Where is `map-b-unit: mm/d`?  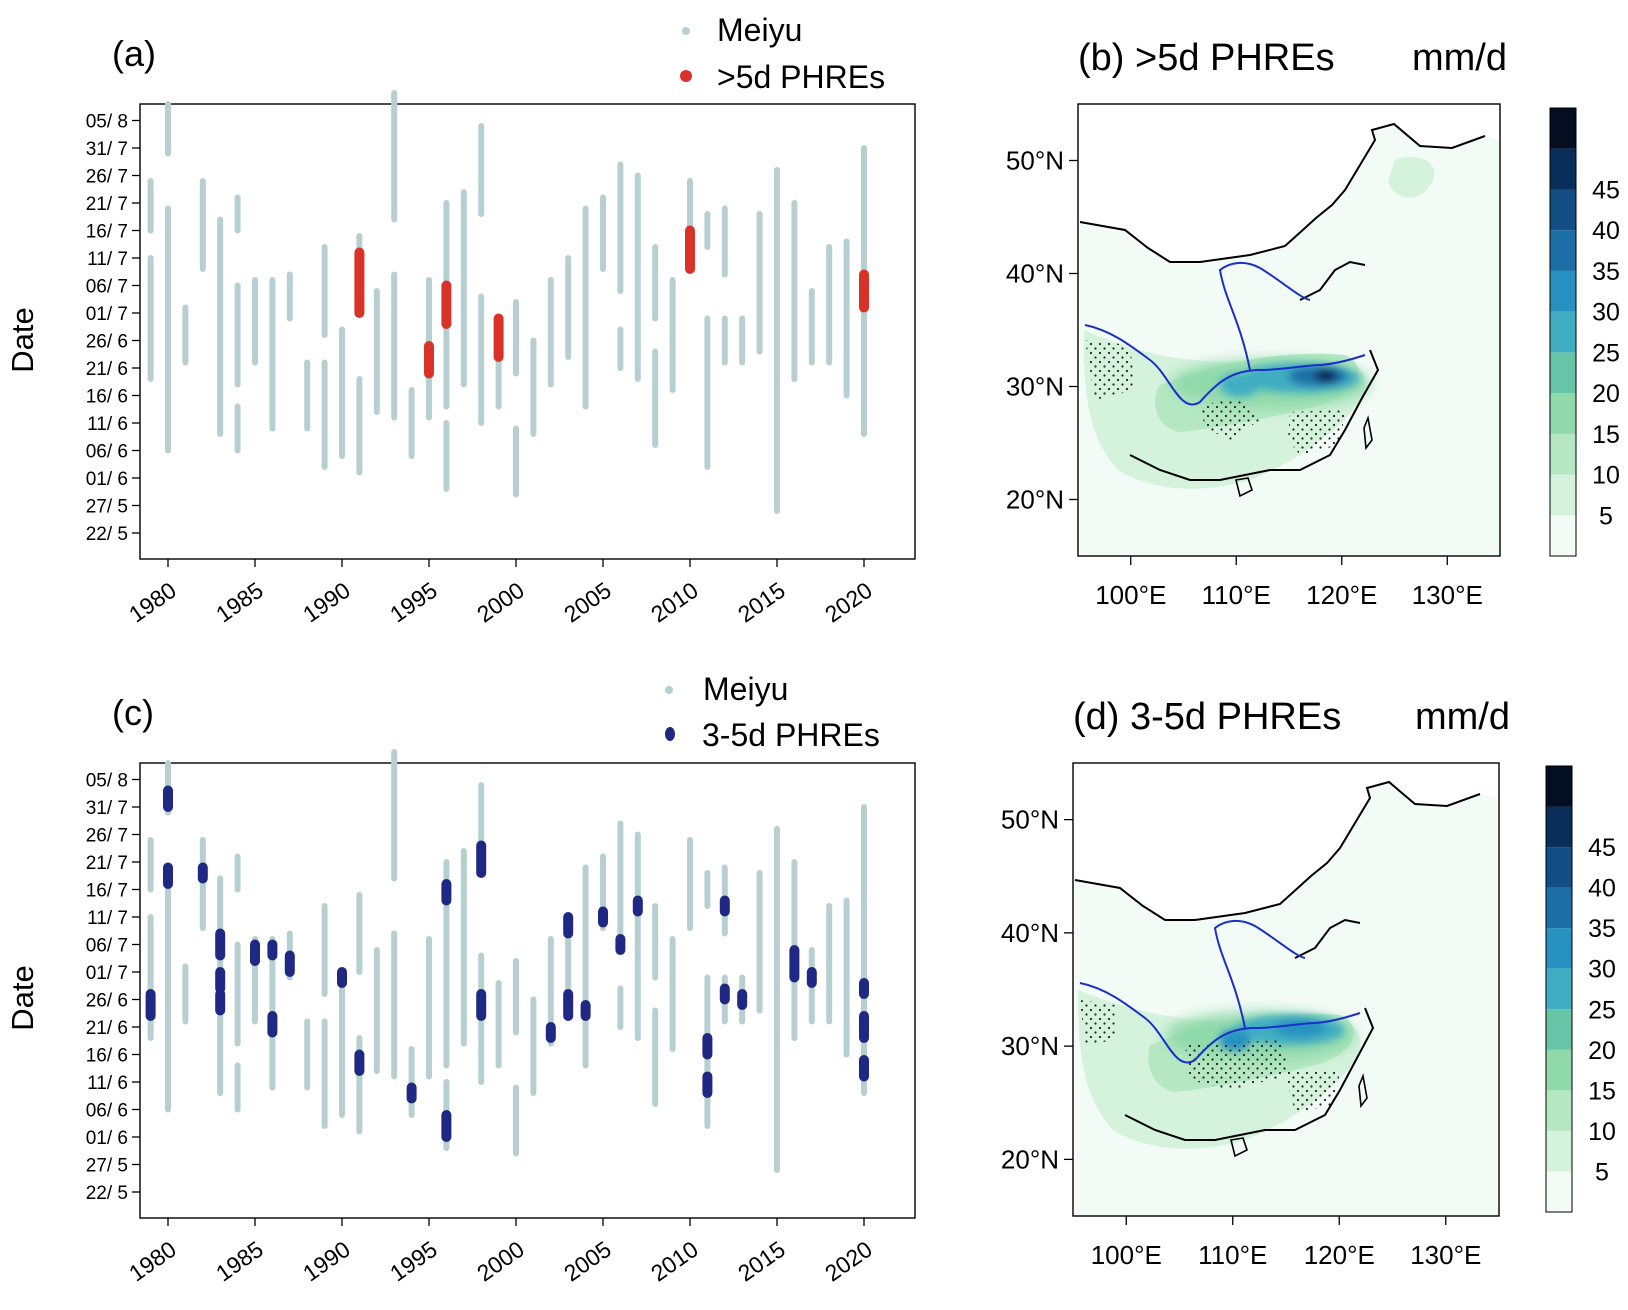
map-b-unit: mm/d is located at coordinates (1459, 58).